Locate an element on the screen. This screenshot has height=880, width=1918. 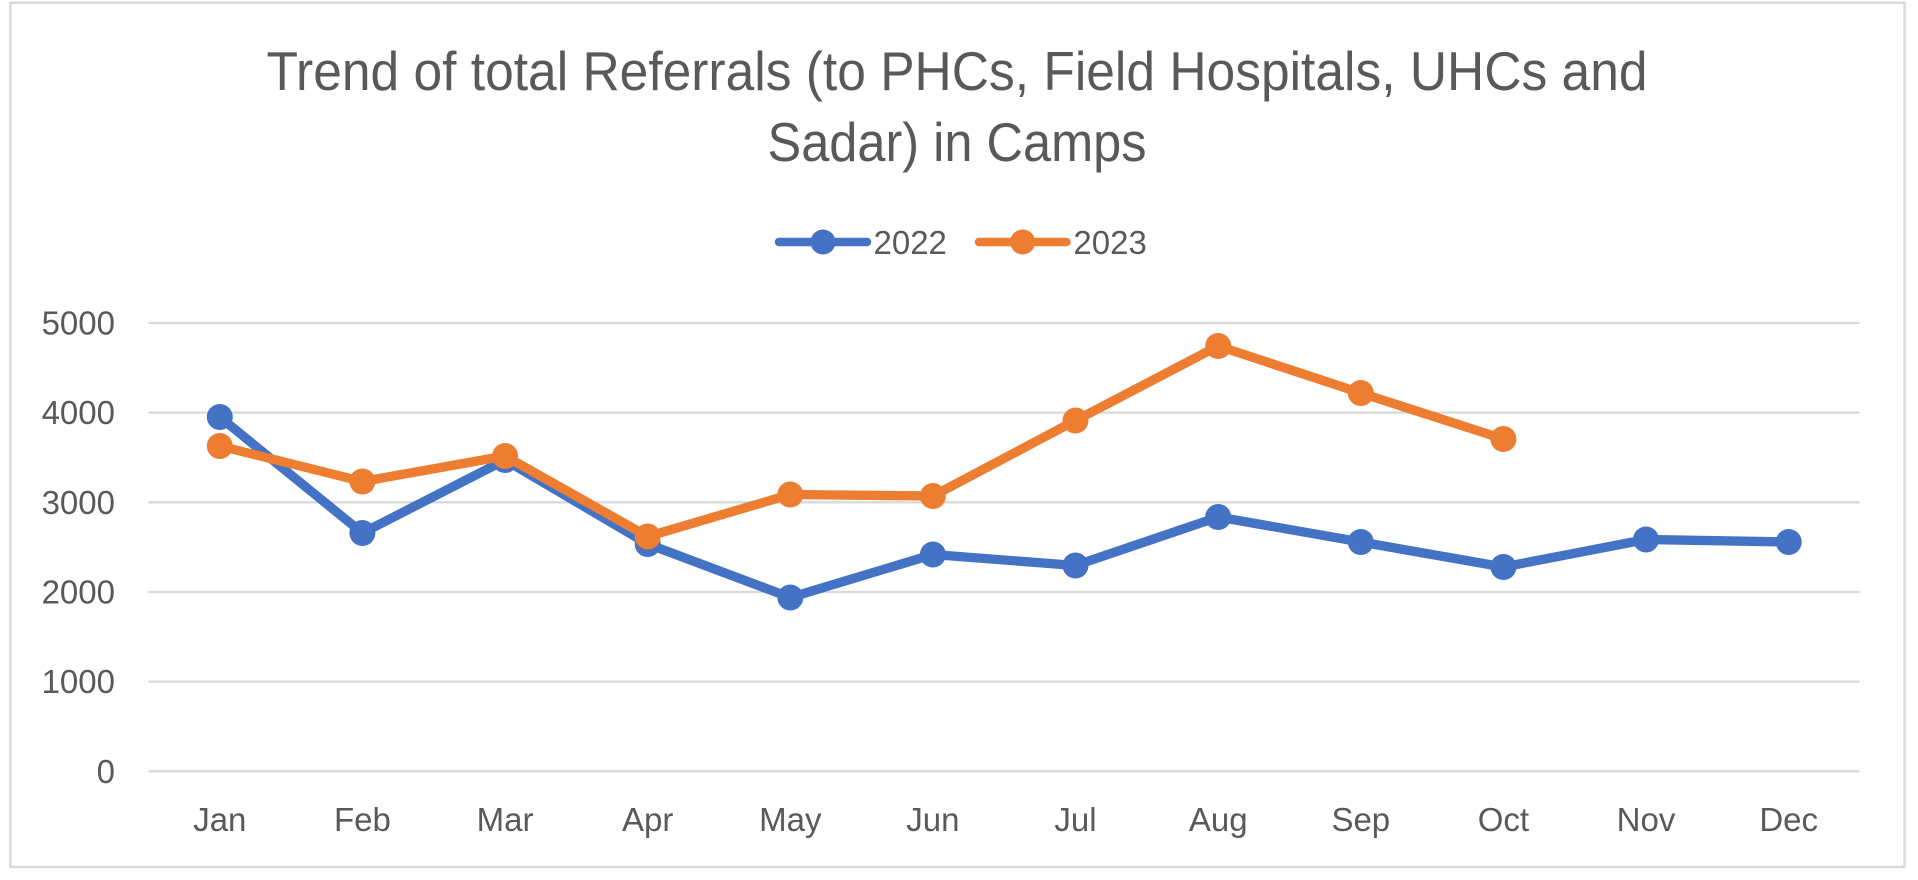
svg-text: 2022 is located at coordinates (910, 242).